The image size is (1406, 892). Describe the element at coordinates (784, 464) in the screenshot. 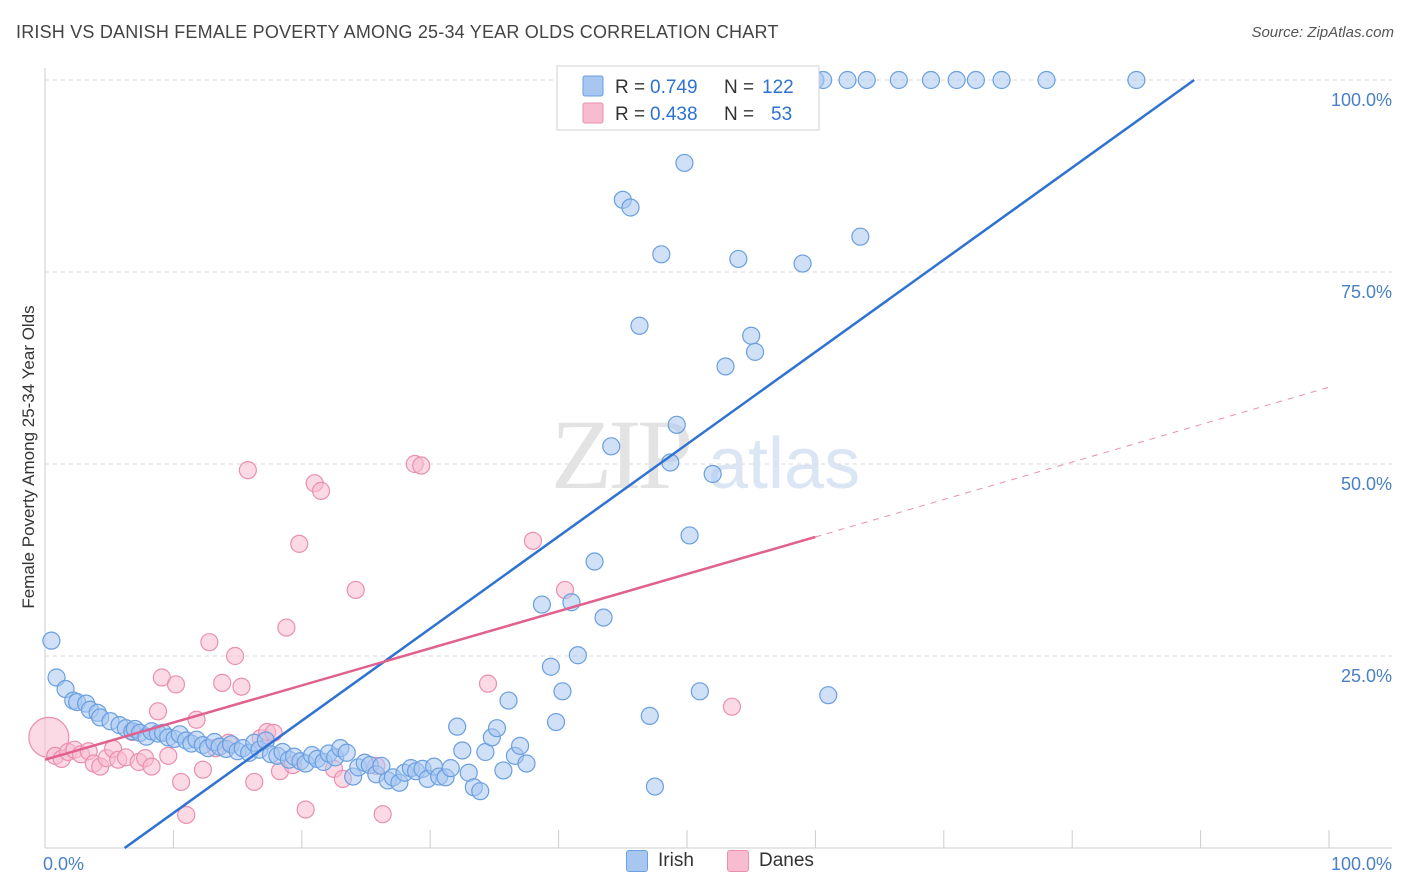

I see `watermark-atlas: atlas` at that location.